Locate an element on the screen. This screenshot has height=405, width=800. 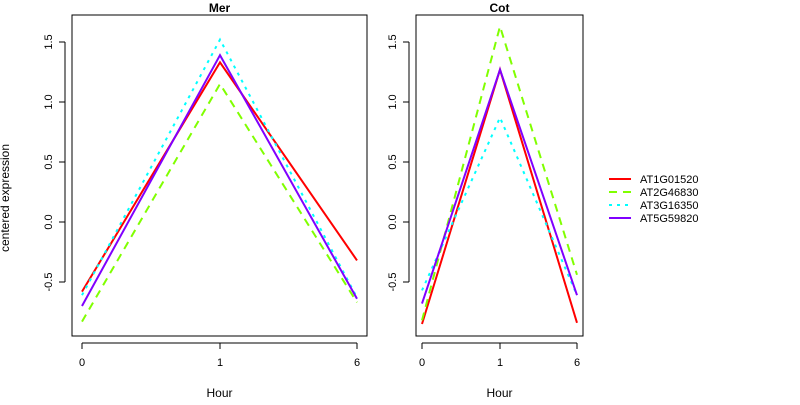
legend-item: AT5G59820 is located at coordinates (654, 219).